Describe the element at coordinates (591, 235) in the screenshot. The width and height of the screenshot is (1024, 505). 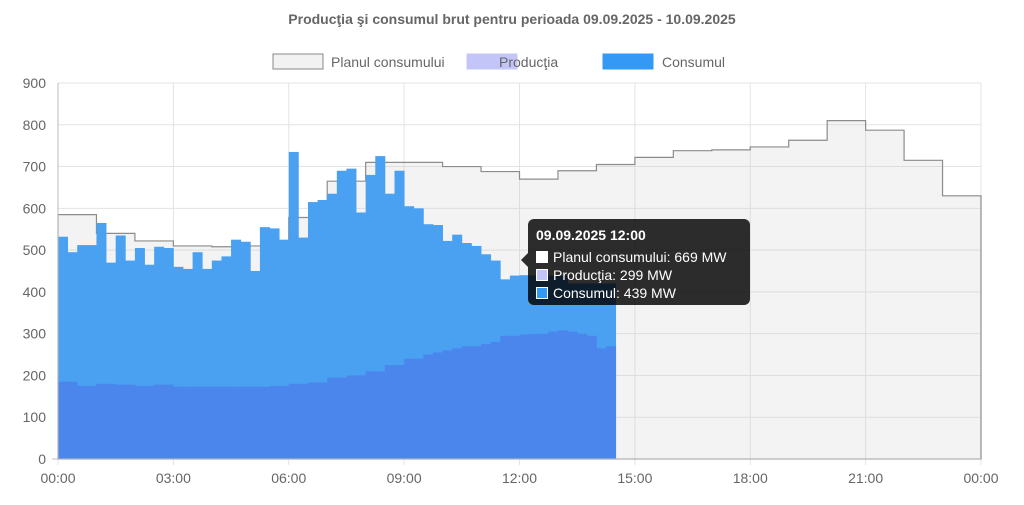
I see `tooltip-title: 09.09.2025 12:00` at that location.